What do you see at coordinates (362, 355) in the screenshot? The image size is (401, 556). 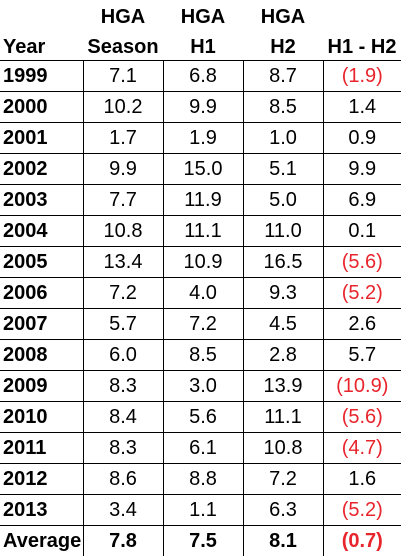 I see `diff-cell: 5.7` at bounding box center [362, 355].